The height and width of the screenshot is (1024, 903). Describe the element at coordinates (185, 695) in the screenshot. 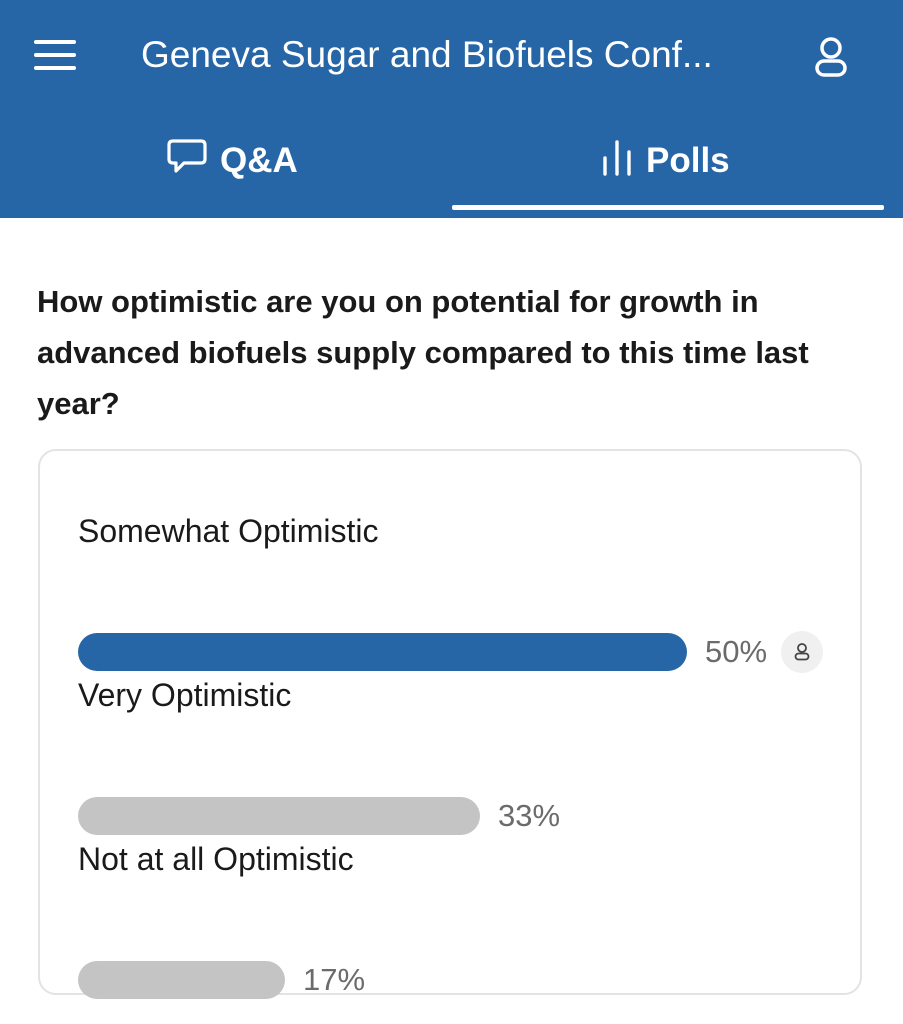

I see `poll-option-label: Very Optimistic` at that location.